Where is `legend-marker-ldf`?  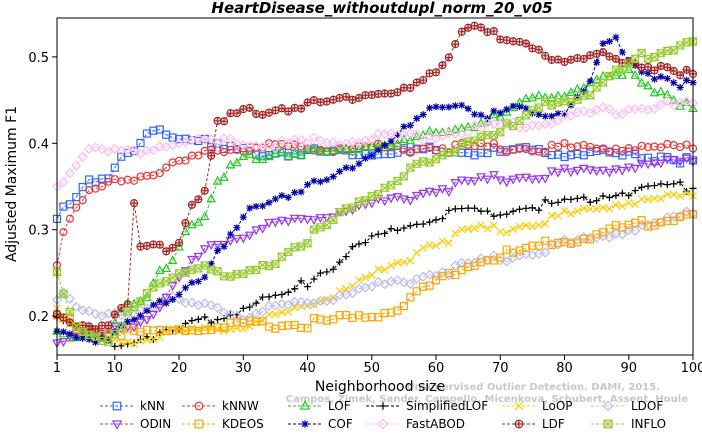
legend-marker-ldf is located at coordinates (519, 424).